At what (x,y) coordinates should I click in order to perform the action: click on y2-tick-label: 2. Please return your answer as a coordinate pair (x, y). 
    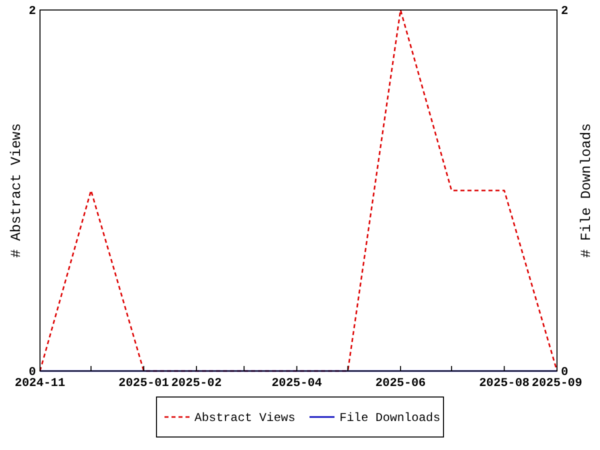
    Looking at the image, I should click on (564, 11).